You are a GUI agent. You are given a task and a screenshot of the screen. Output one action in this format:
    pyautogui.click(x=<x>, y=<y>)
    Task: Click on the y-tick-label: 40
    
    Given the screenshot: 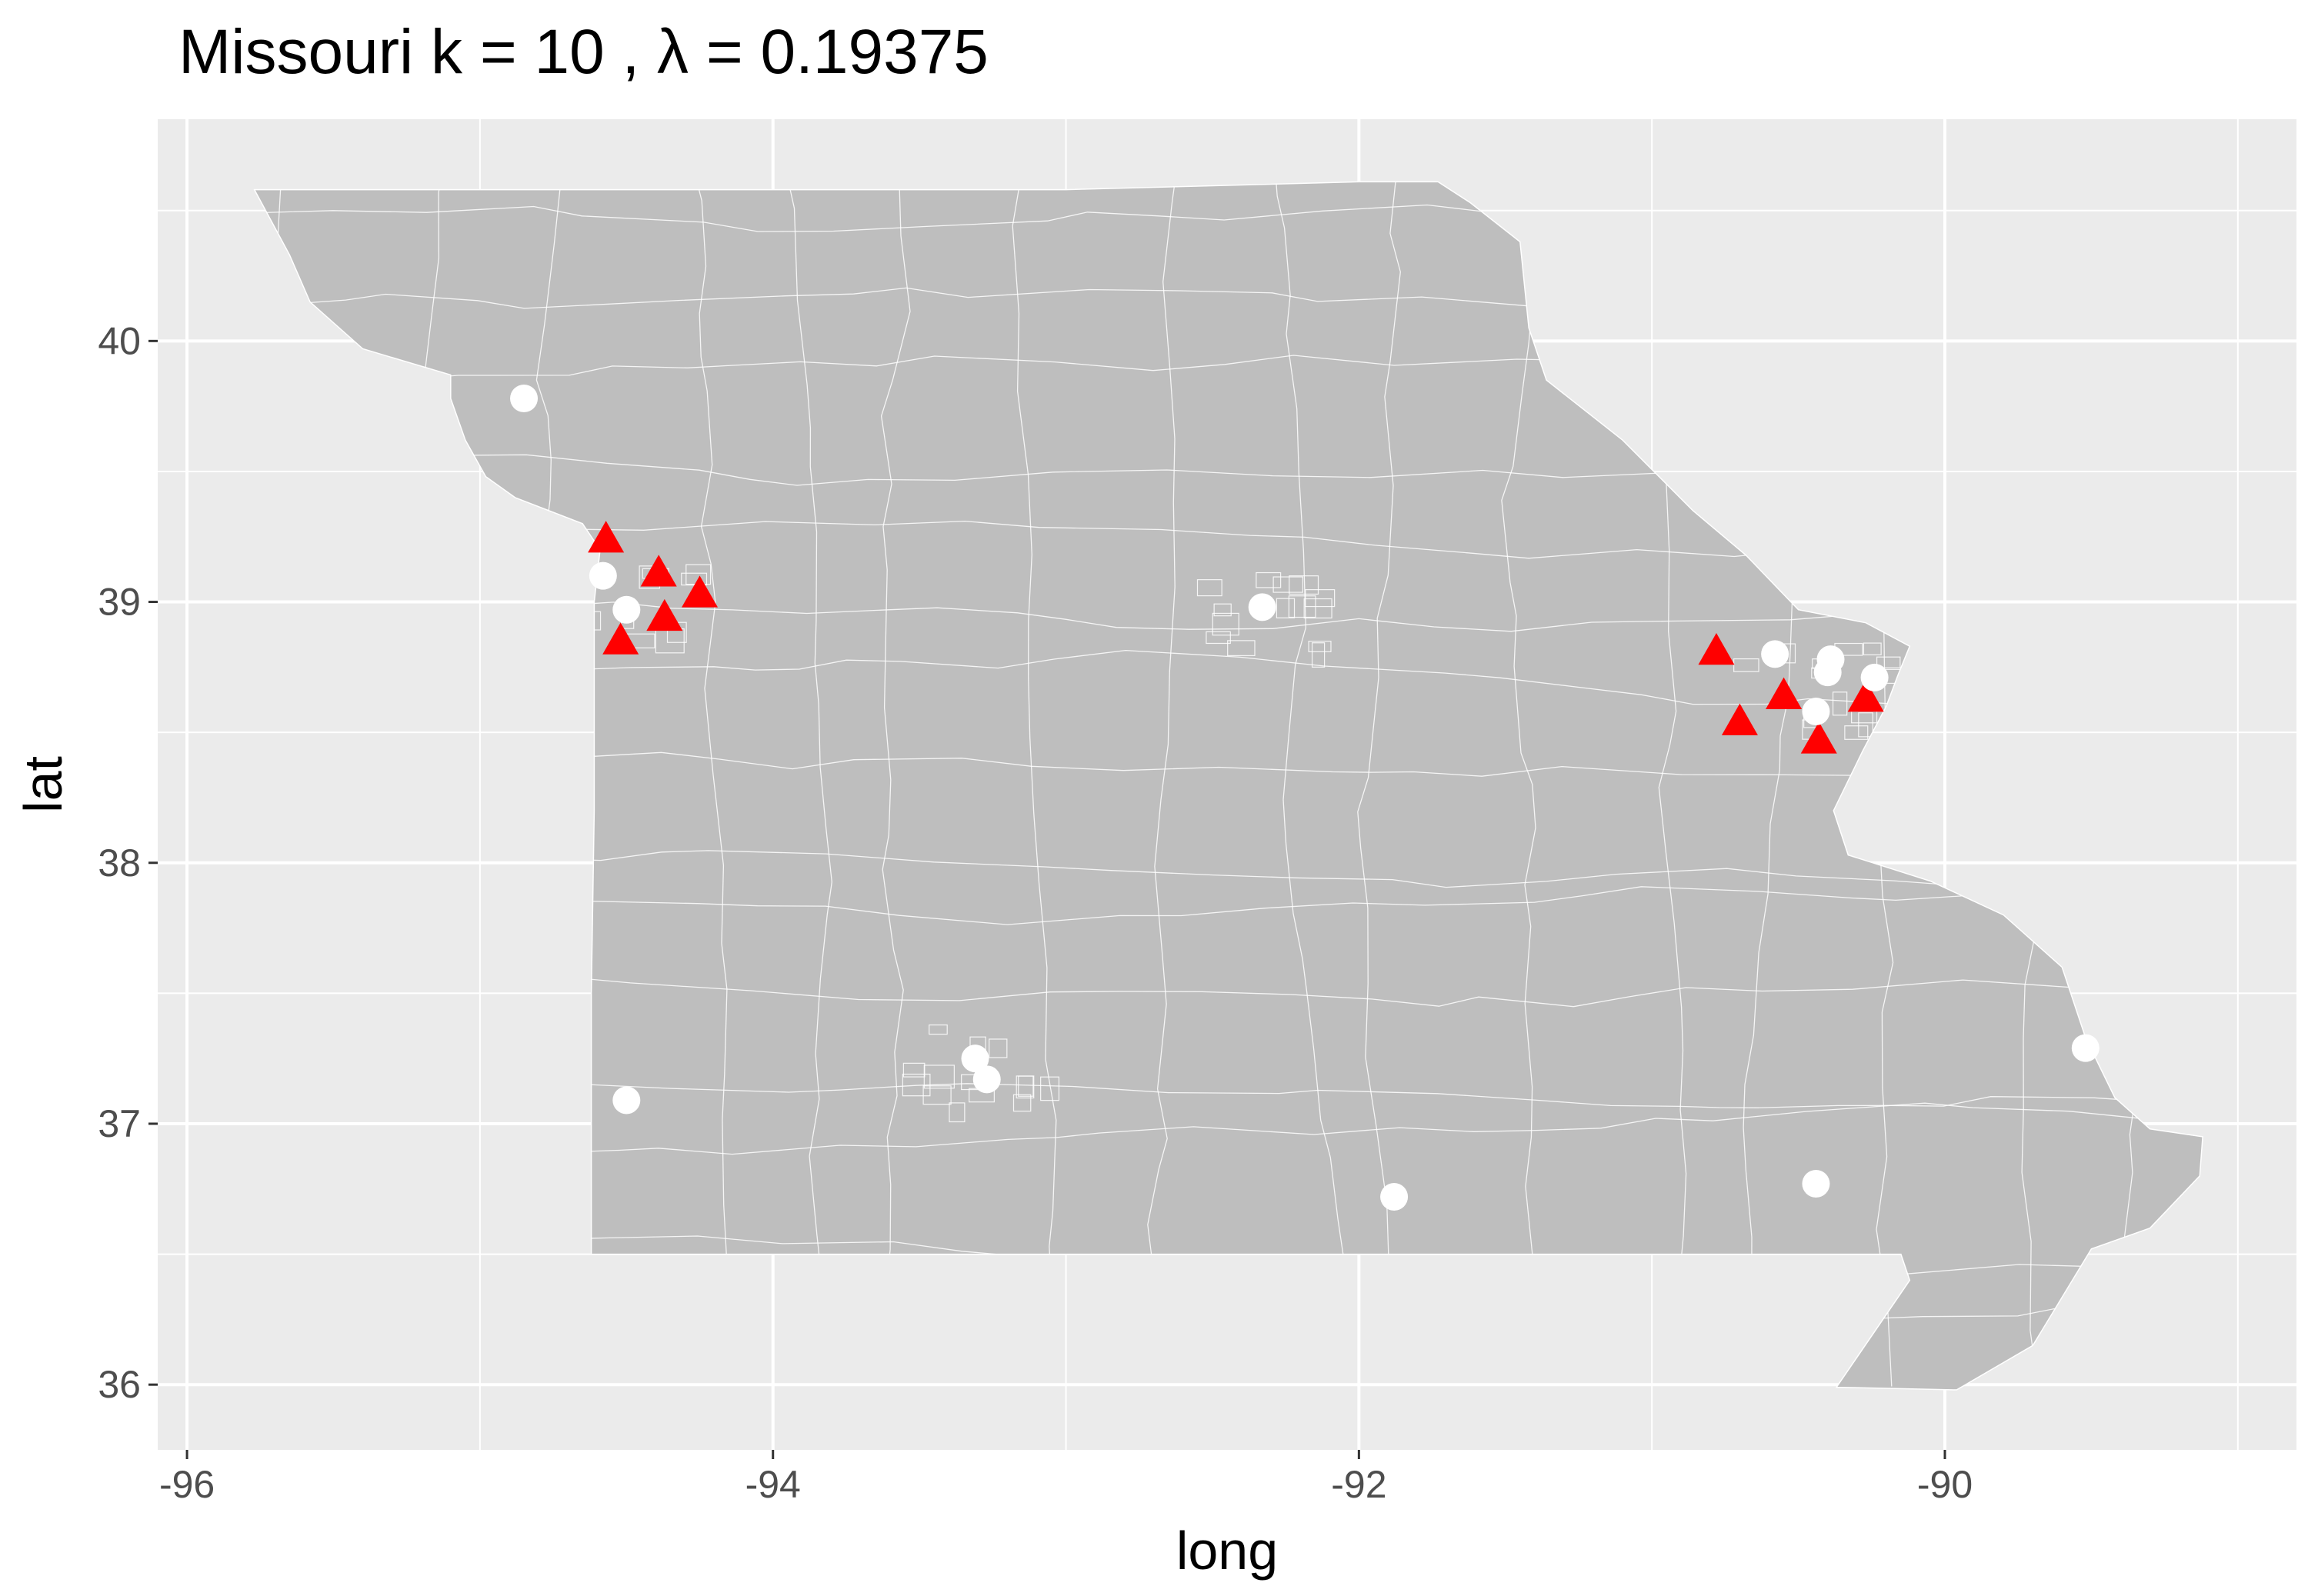 What is the action you would take?
    pyautogui.click(x=119, y=340)
    